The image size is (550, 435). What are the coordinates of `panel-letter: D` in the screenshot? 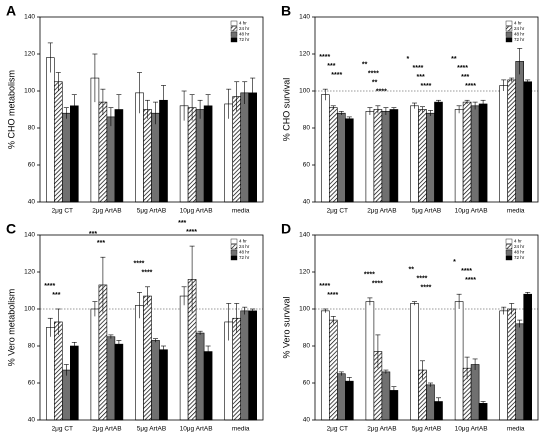 It's located at (286, 229).